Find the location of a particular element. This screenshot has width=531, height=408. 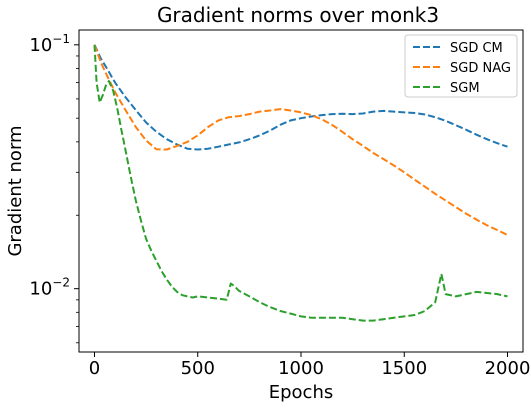

y-tick-label: 10⁻¹ is located at coordinates (49, 44).